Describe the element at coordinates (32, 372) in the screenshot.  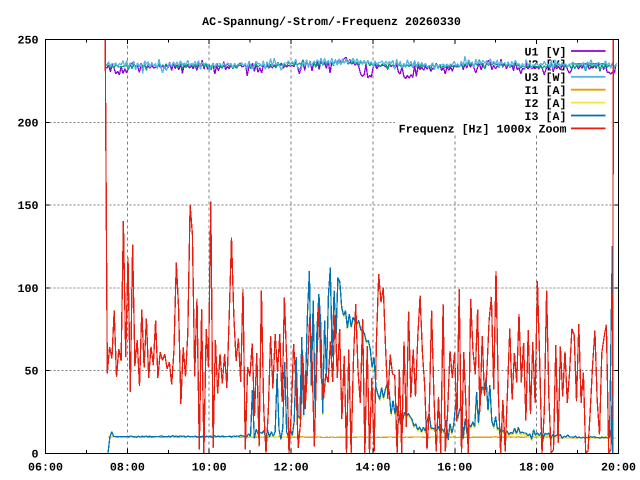
I see `svg-text: 50` at that location.